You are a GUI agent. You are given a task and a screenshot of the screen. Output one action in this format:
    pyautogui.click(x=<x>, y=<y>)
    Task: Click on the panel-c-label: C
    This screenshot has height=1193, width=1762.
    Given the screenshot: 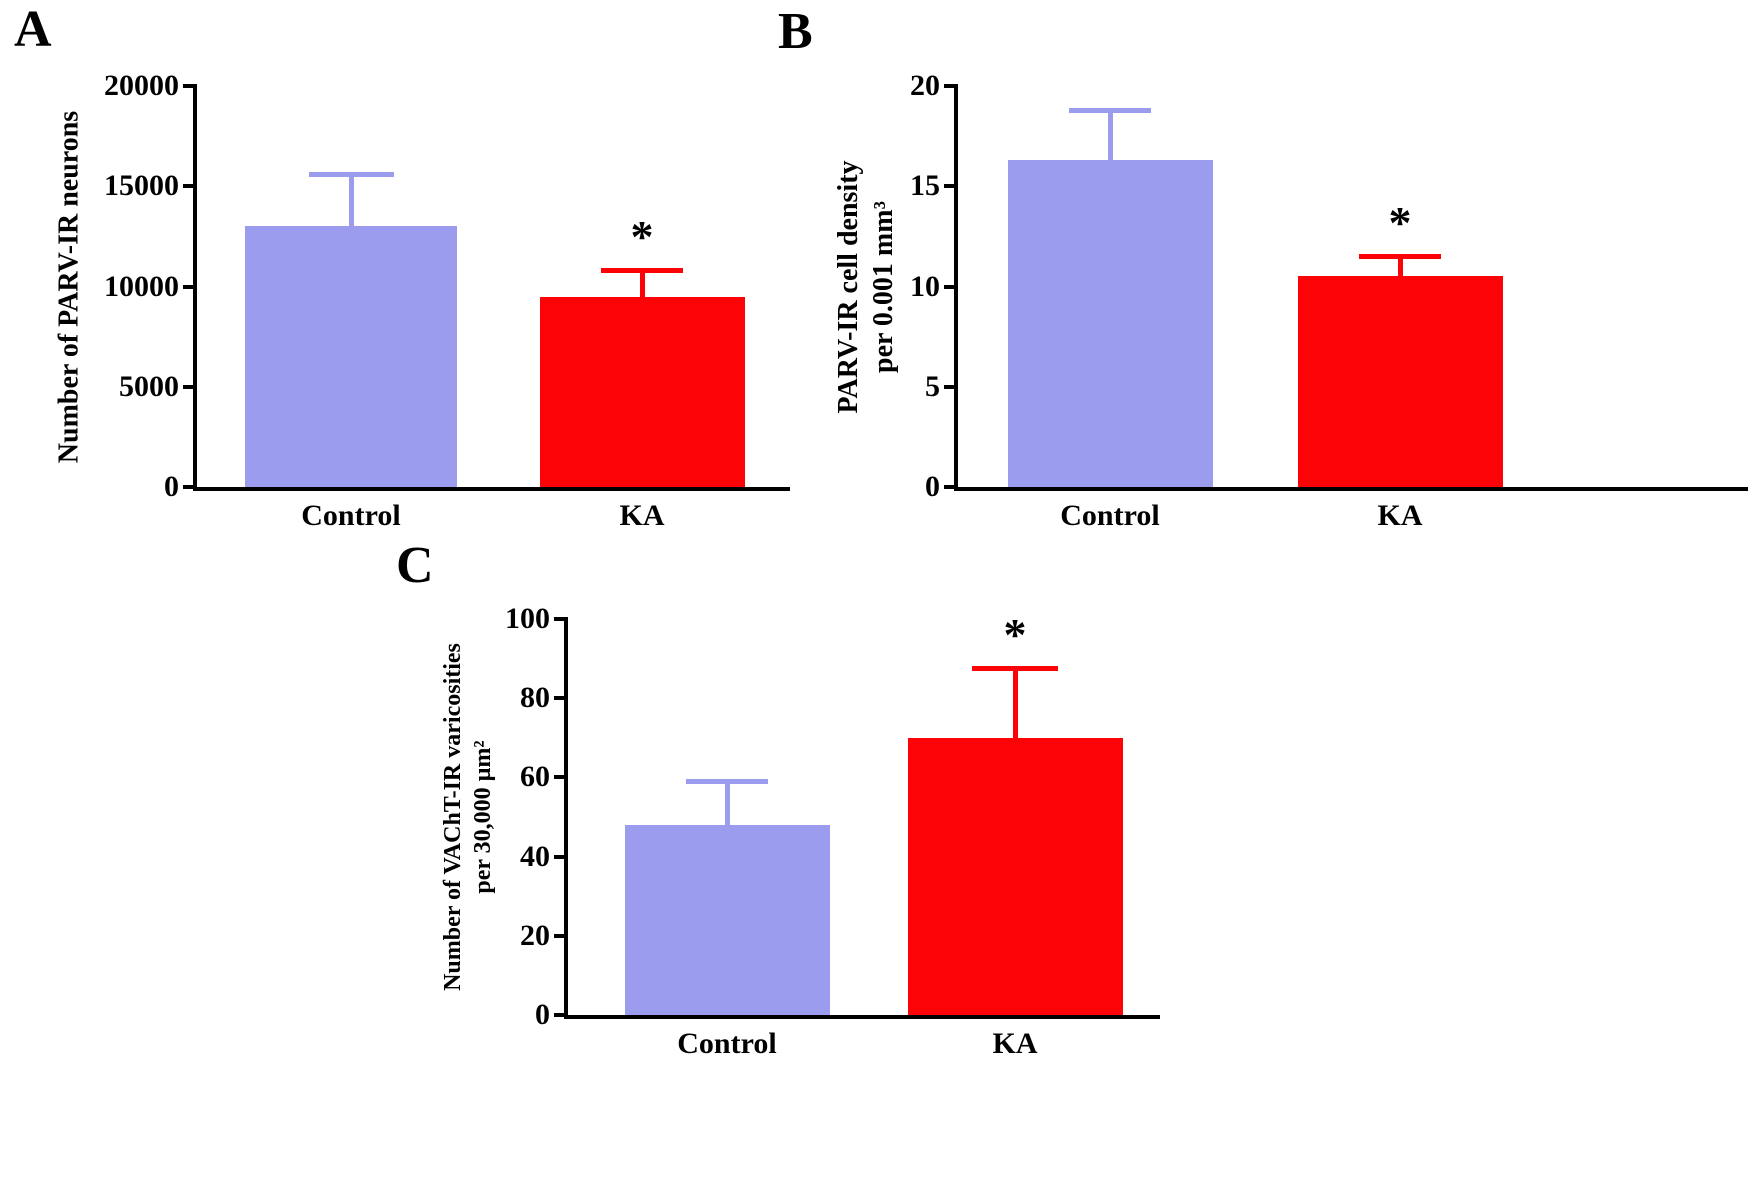 What is the action you would take?
    pyautogui.click(x=415, y=565)
    